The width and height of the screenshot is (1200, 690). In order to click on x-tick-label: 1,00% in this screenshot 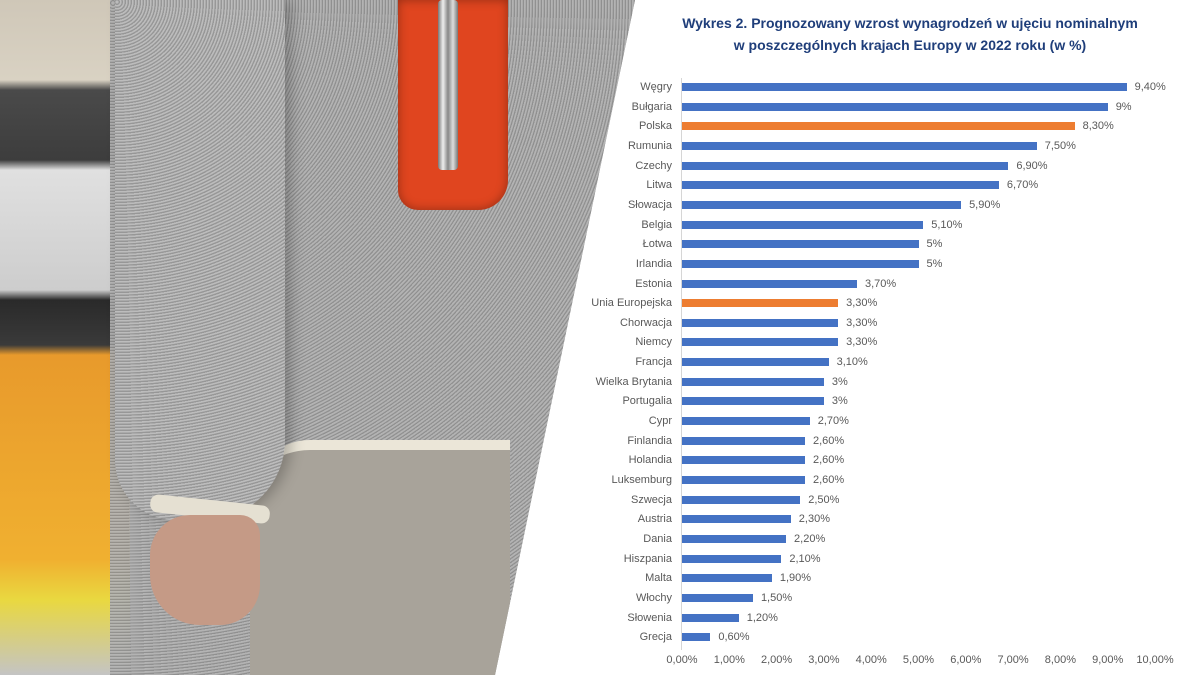, I will do `click(729, 660)`.